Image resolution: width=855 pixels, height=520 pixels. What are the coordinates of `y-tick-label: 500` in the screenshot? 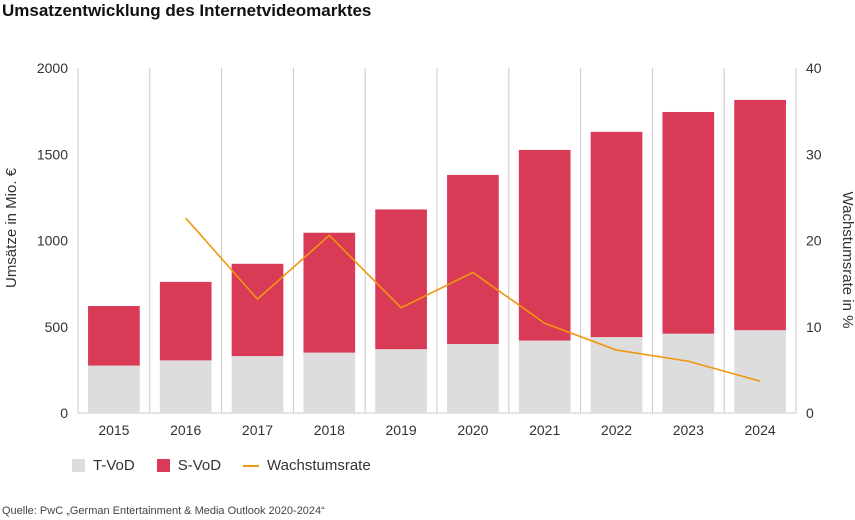 It's located at (57, 327).